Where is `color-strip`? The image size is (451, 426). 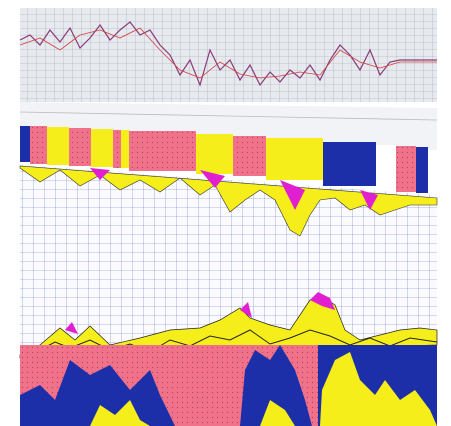 color-strip is located at coordinates (224, 159).